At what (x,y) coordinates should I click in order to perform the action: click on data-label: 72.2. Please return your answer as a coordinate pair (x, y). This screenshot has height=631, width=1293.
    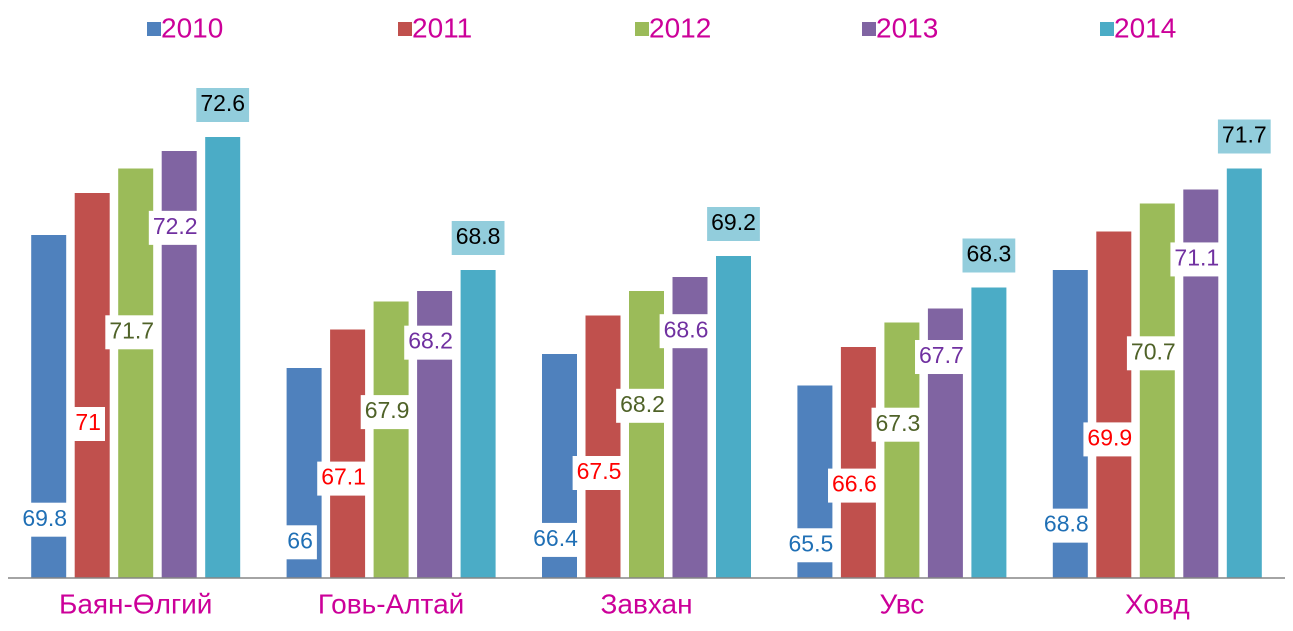
    Looking at the image, I should click on (175, 226).